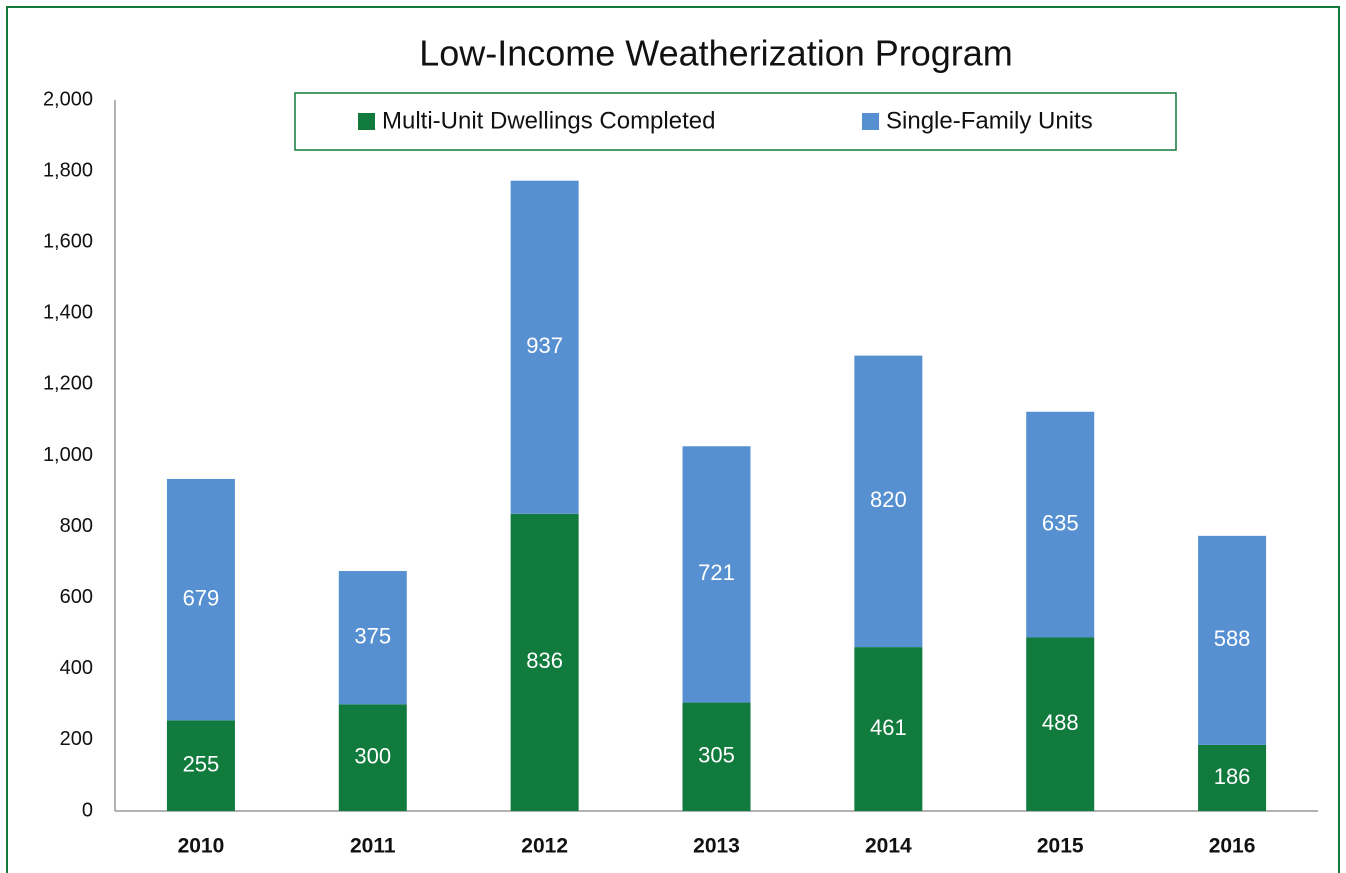 This screenshot has height=873, width=1346. I want to click on y-tick-label: 1,200, so click(68, 384).